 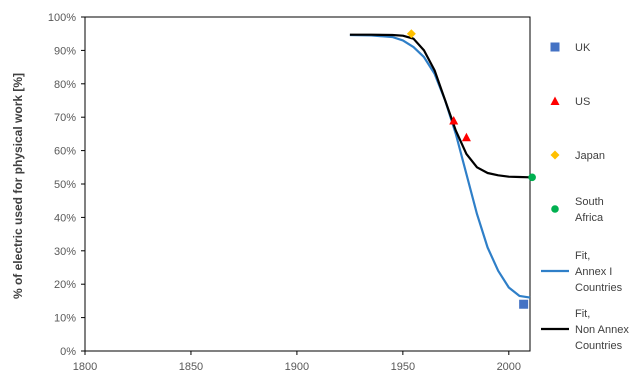 What do you see at coordinates (583, 48) in the screenshot?
I see `legend-label: UK` at bounding box center [583, 48].